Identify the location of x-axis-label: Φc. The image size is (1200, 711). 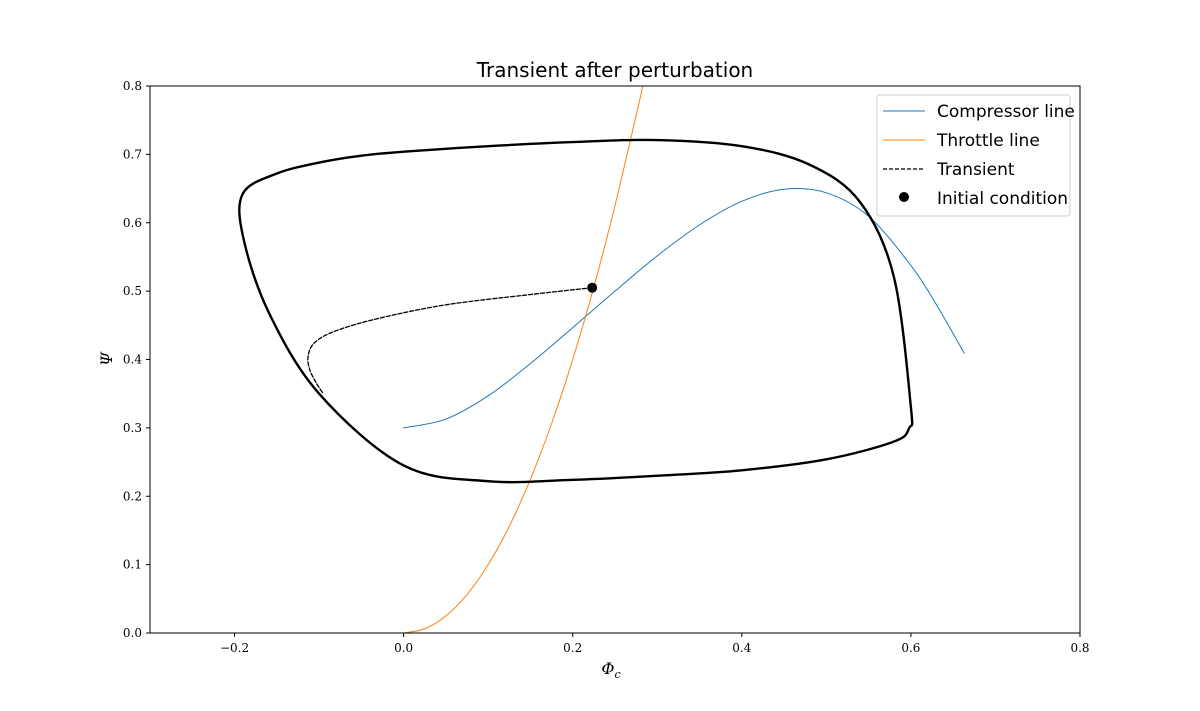
(610, 670).